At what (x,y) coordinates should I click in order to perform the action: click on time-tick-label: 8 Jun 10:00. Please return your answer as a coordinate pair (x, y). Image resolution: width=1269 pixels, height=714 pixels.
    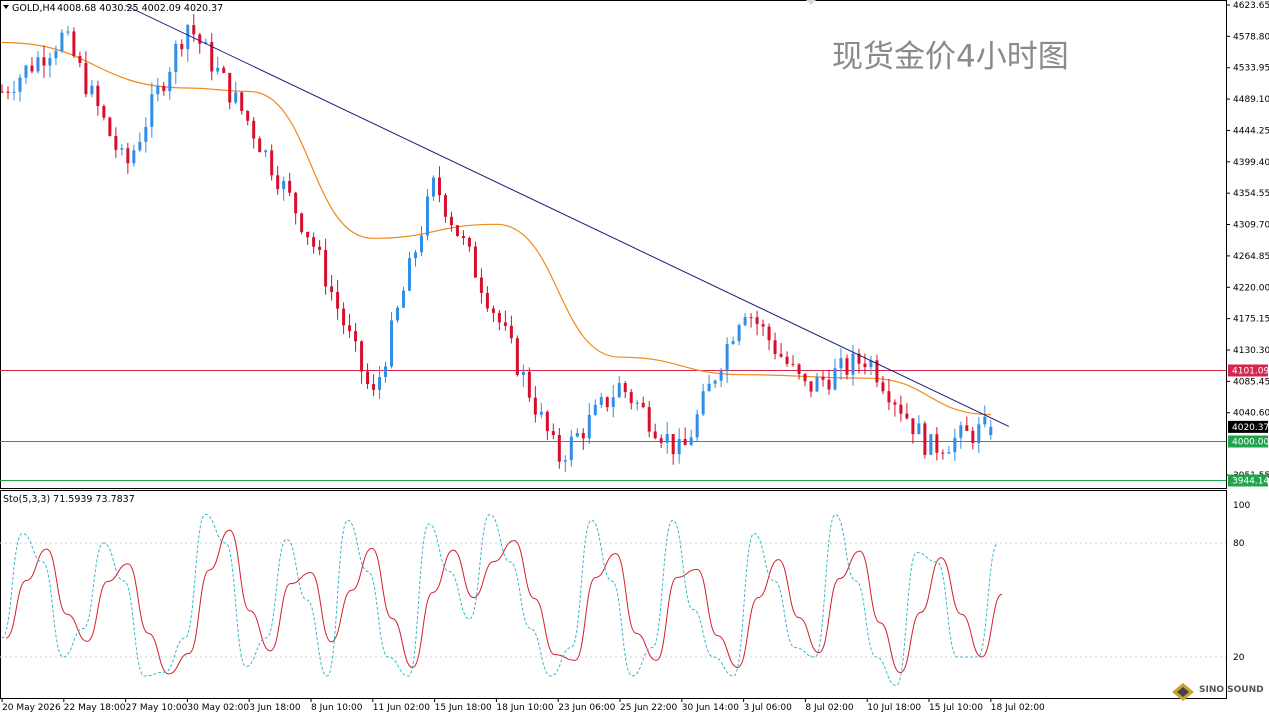
    Looking at the image, I should click on (337, 708).